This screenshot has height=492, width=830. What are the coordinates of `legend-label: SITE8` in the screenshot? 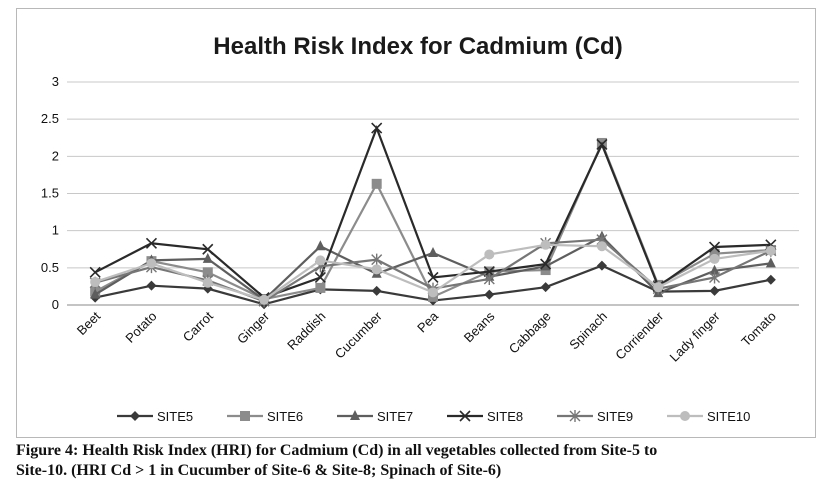 It's located at (505, 416).